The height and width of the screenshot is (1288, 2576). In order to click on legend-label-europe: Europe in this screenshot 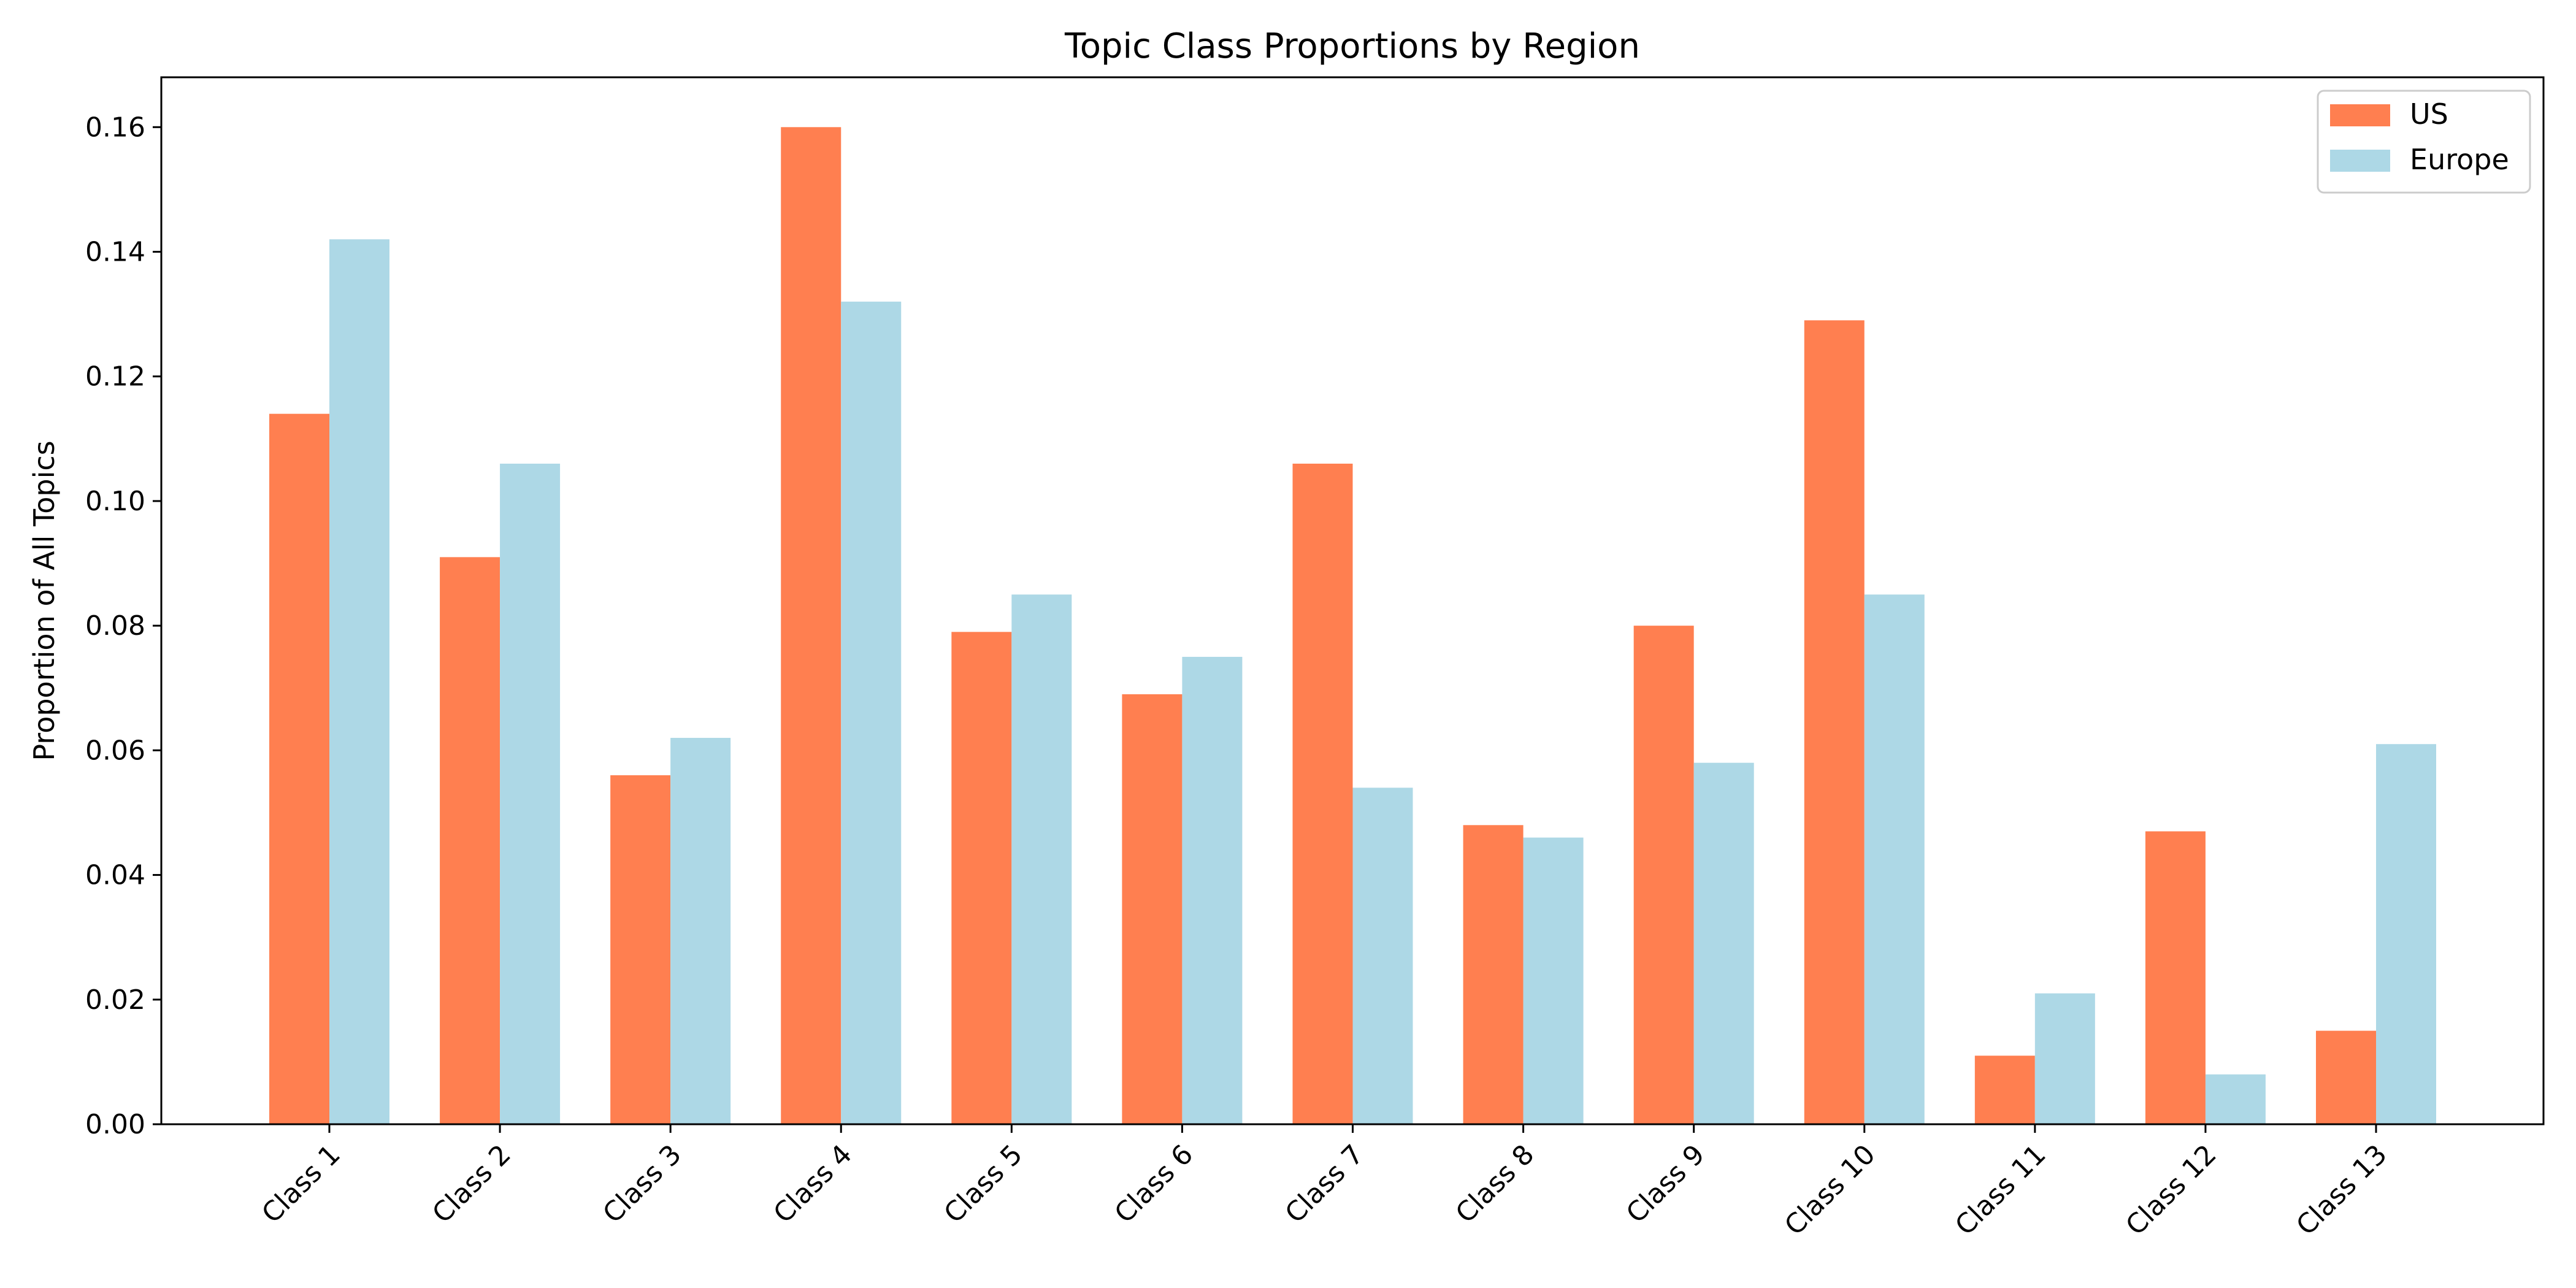, I will do `click(2459, 159)`.